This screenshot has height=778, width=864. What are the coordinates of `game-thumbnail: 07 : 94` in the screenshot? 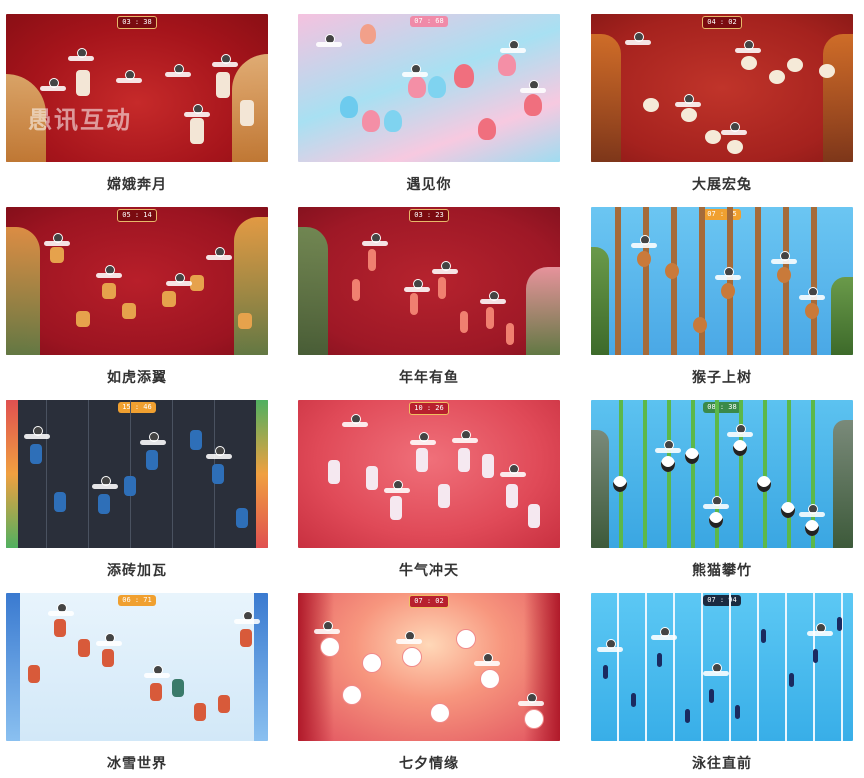 It's located at (722, 667).